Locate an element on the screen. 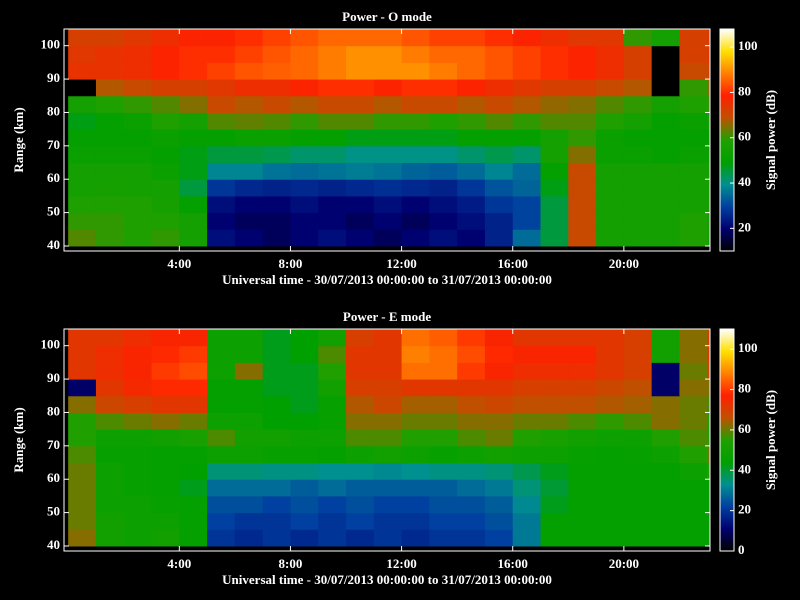 The width and height of the screenshot is (800, 600). x-tick-label: 4:00 is located at coordinates (179, 563).